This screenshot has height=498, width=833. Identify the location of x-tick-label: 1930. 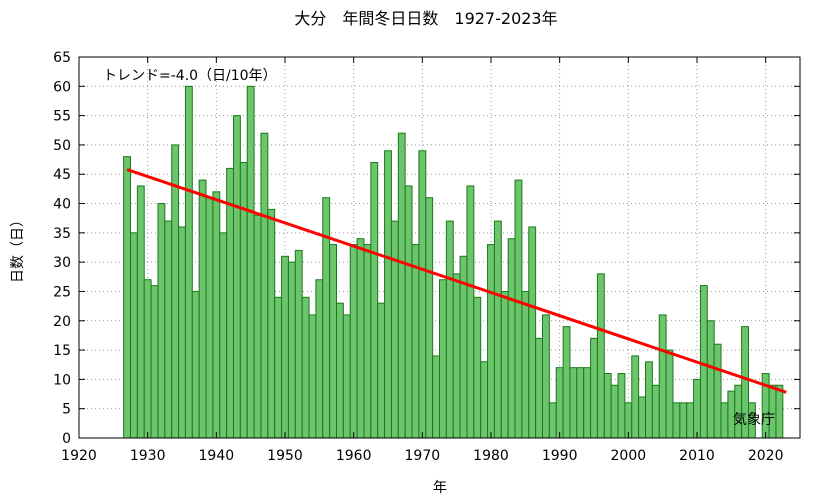
(148, 456).